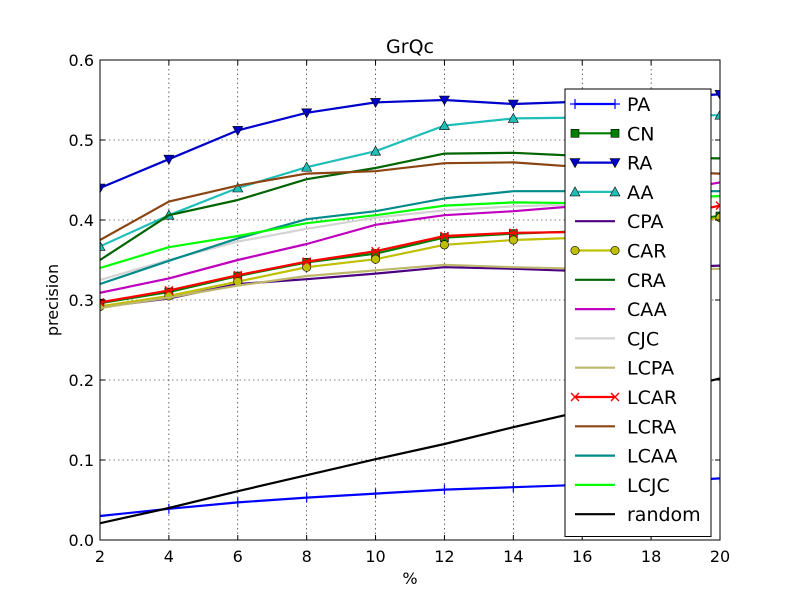 The width and height of the screenshot is (800, 600). What do you see at coordinates (81, 220) in the screenshot?
I see `y-tick-label: 0.4` at bounding box center [81, 220].